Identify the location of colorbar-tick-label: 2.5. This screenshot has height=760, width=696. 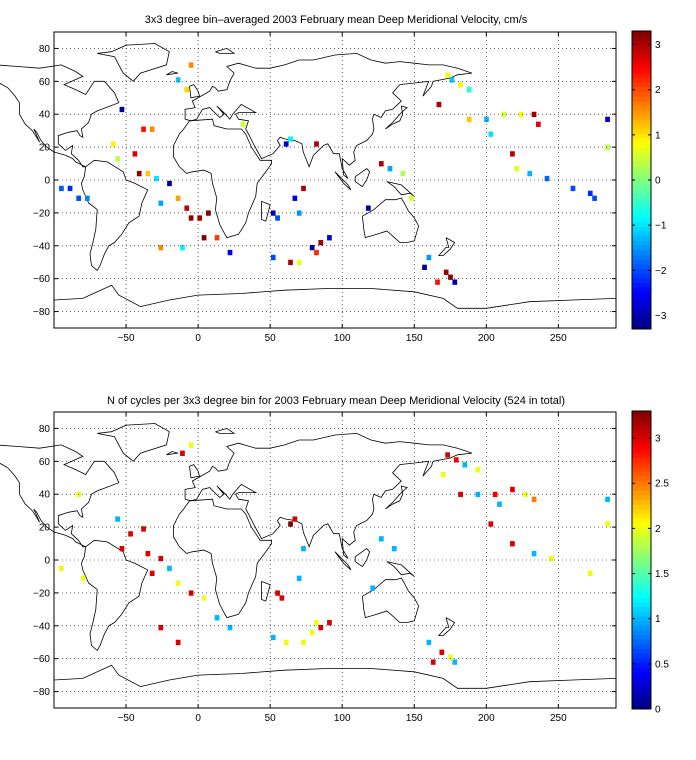
(662, 484).